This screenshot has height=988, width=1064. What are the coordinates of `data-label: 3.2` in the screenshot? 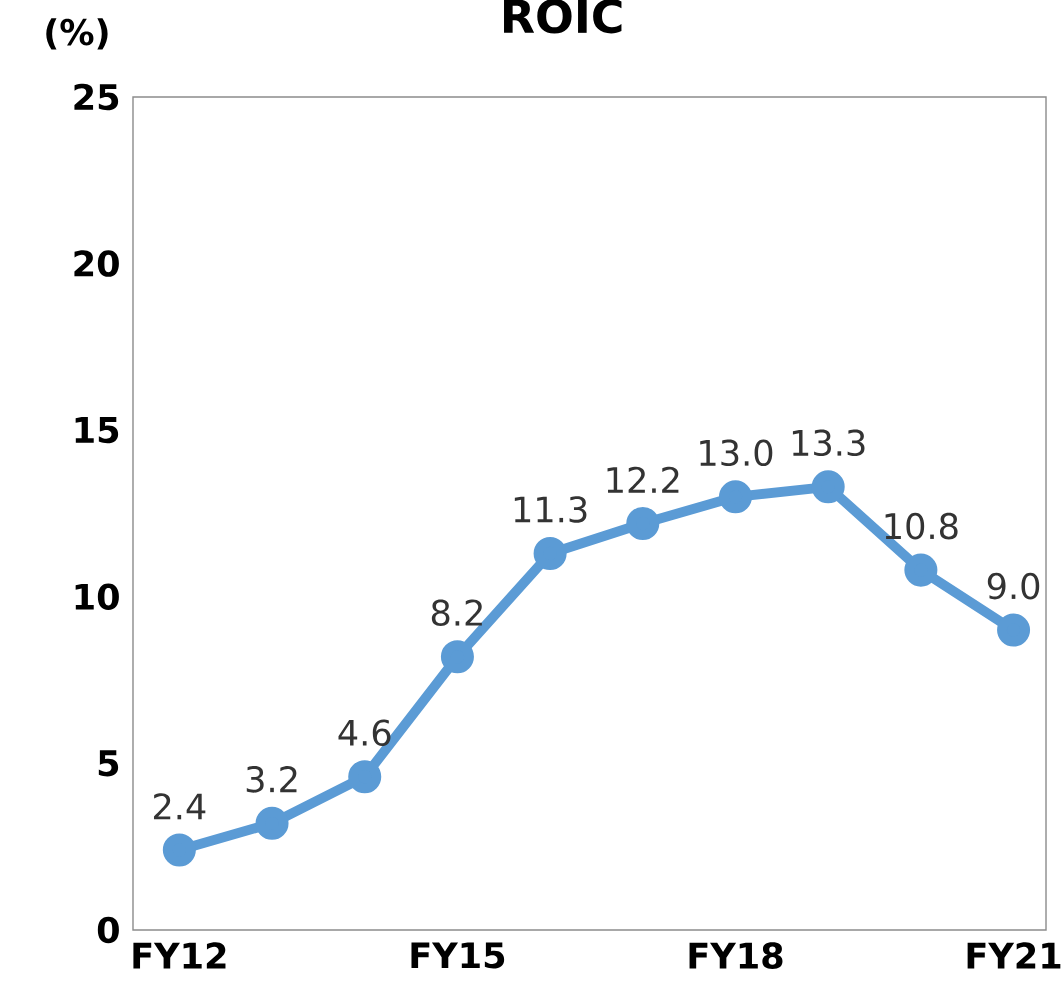 It's located at (271, 779).